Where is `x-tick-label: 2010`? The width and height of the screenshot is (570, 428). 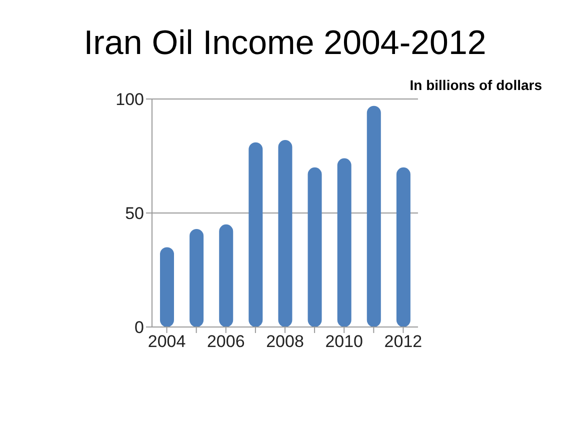
x-tick-label: 2010 is located at coordinates (344, 342).